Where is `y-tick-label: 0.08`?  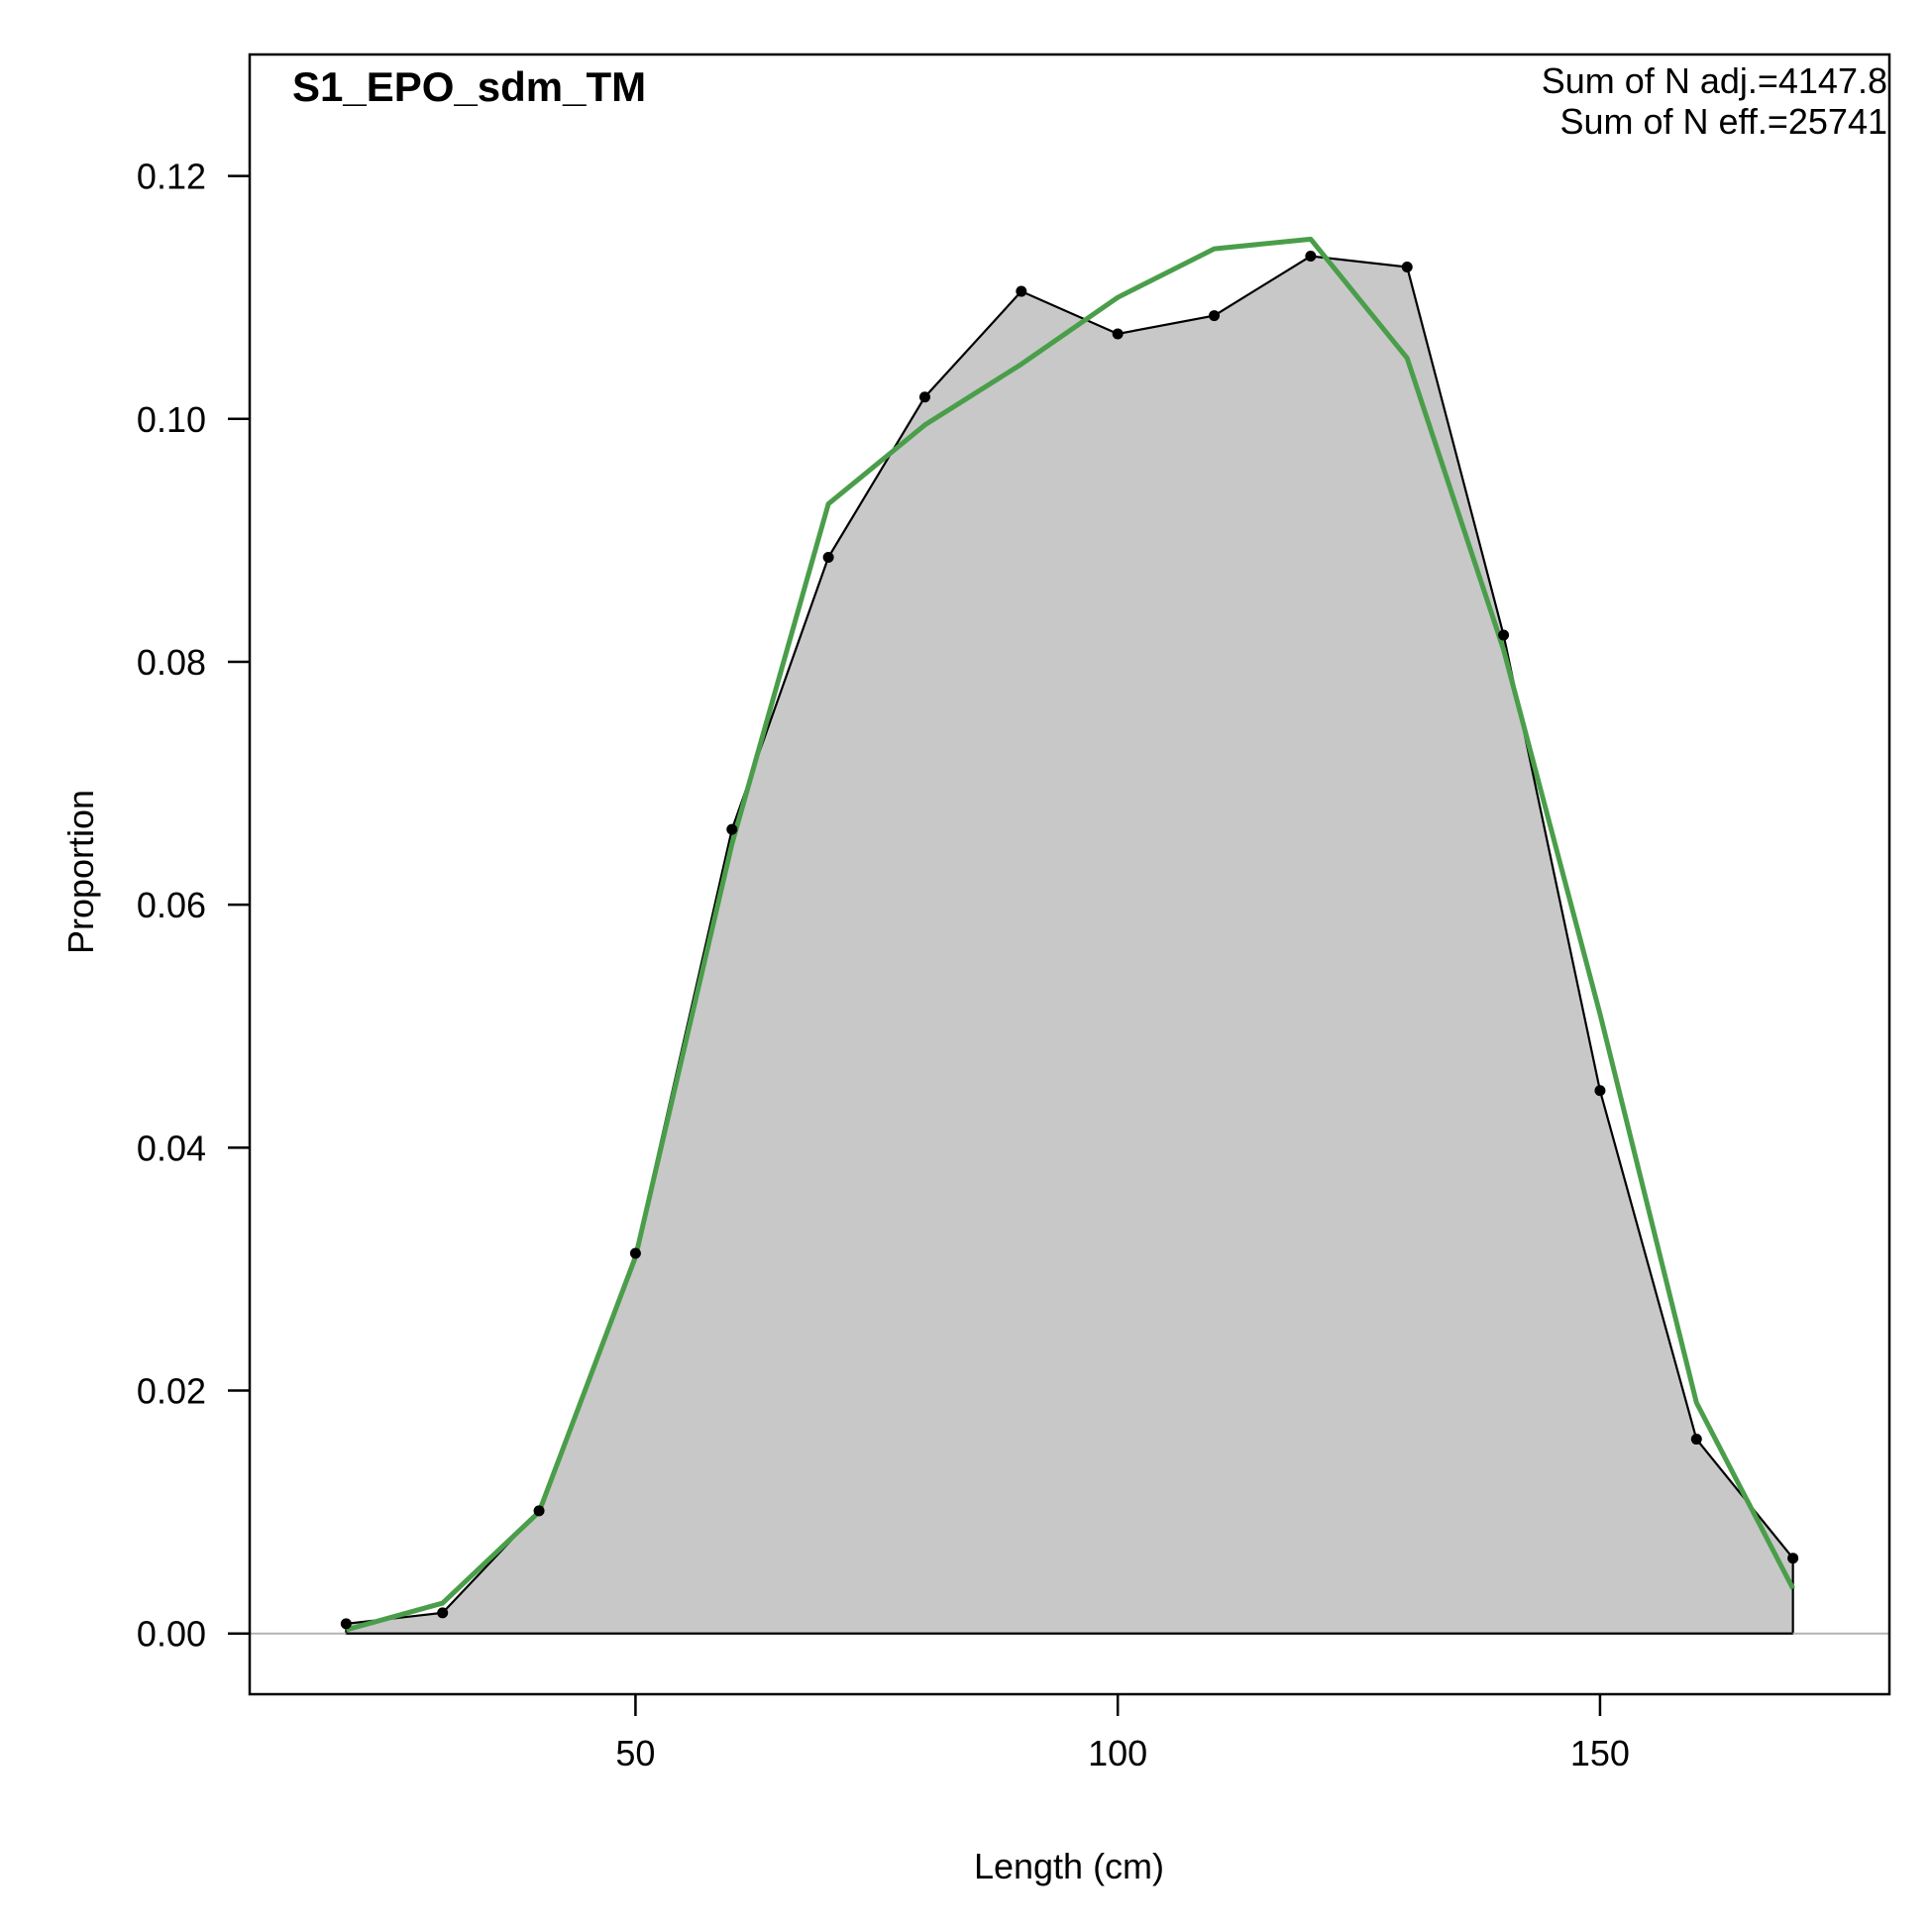 y-tick-label: 0.08 is located at coordinates (171, 662).